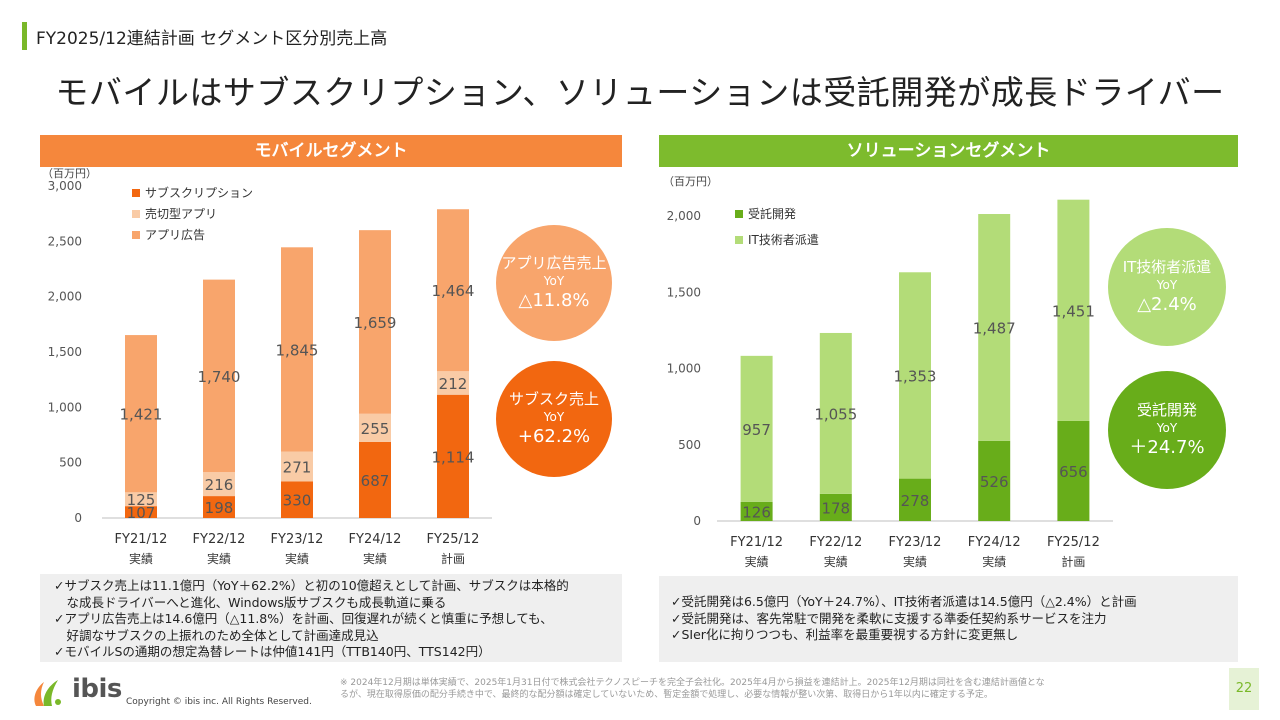 The width and height of the screenshot is (1280, 720). I want to click on data-label: 1,114, so click(453, 457).